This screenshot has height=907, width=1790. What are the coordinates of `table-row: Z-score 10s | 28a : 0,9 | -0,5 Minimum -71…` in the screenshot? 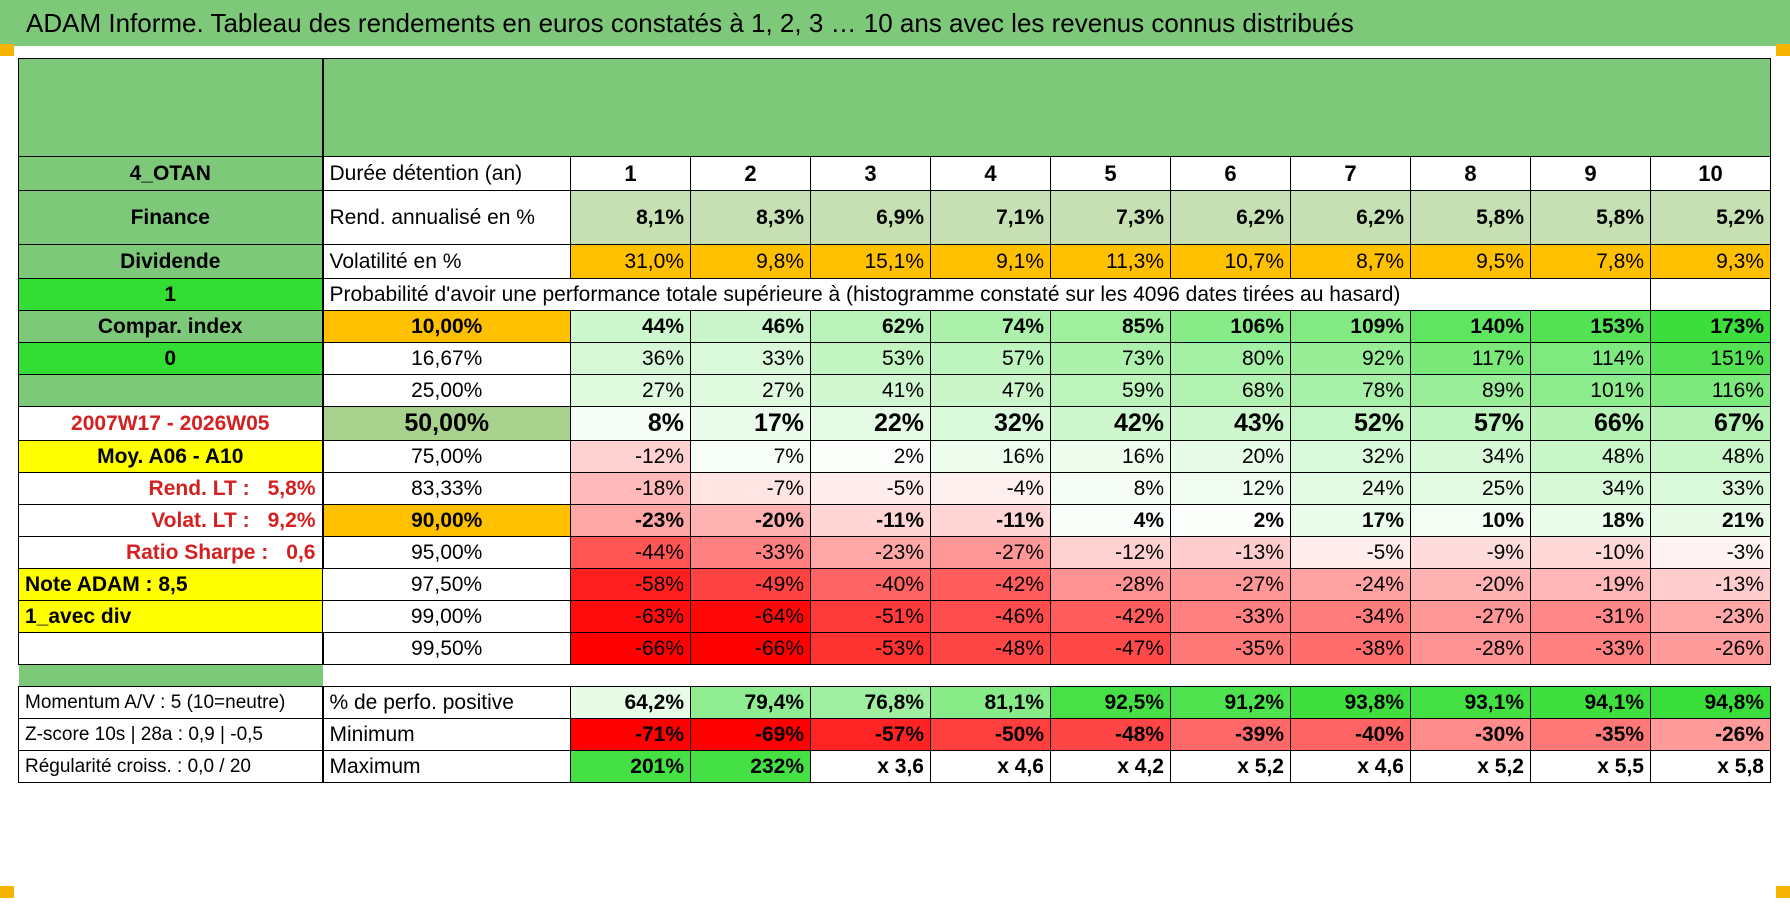 It's located at (894, 734).